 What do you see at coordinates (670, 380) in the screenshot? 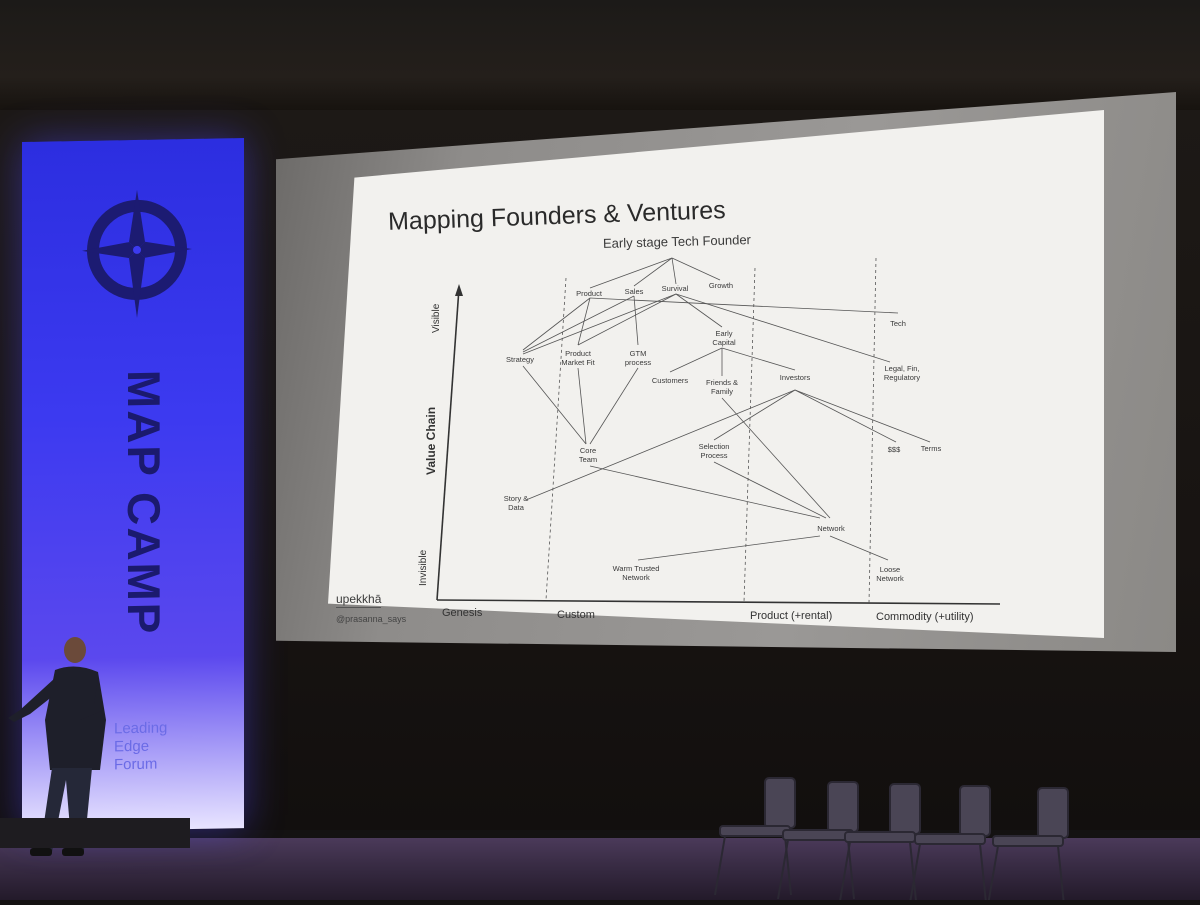
I see `node-customers: Customers` at bounding box center [670, 380].